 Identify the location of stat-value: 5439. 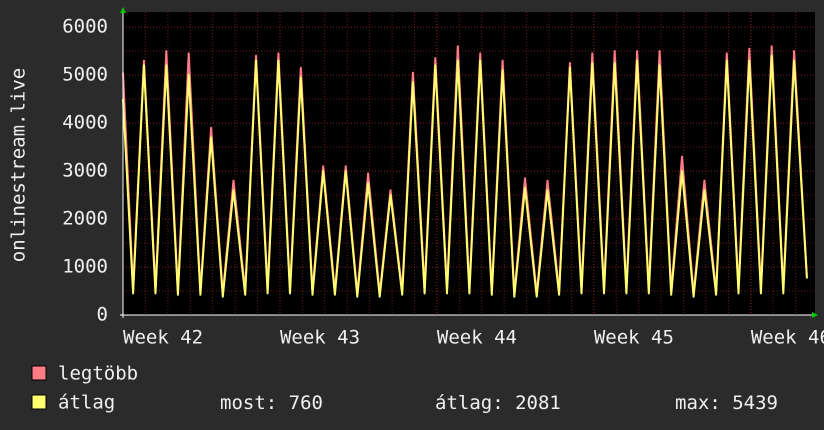
(755, 403).